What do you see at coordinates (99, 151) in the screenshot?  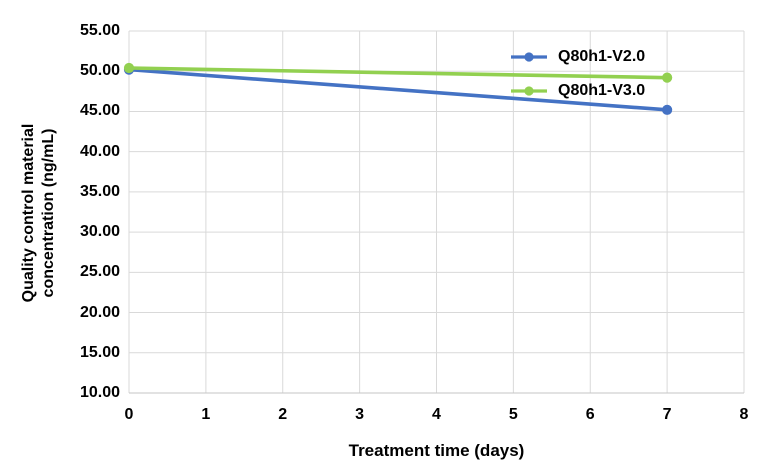 I see `y-tick-label: 40.00` at bounding box center [99, 151].